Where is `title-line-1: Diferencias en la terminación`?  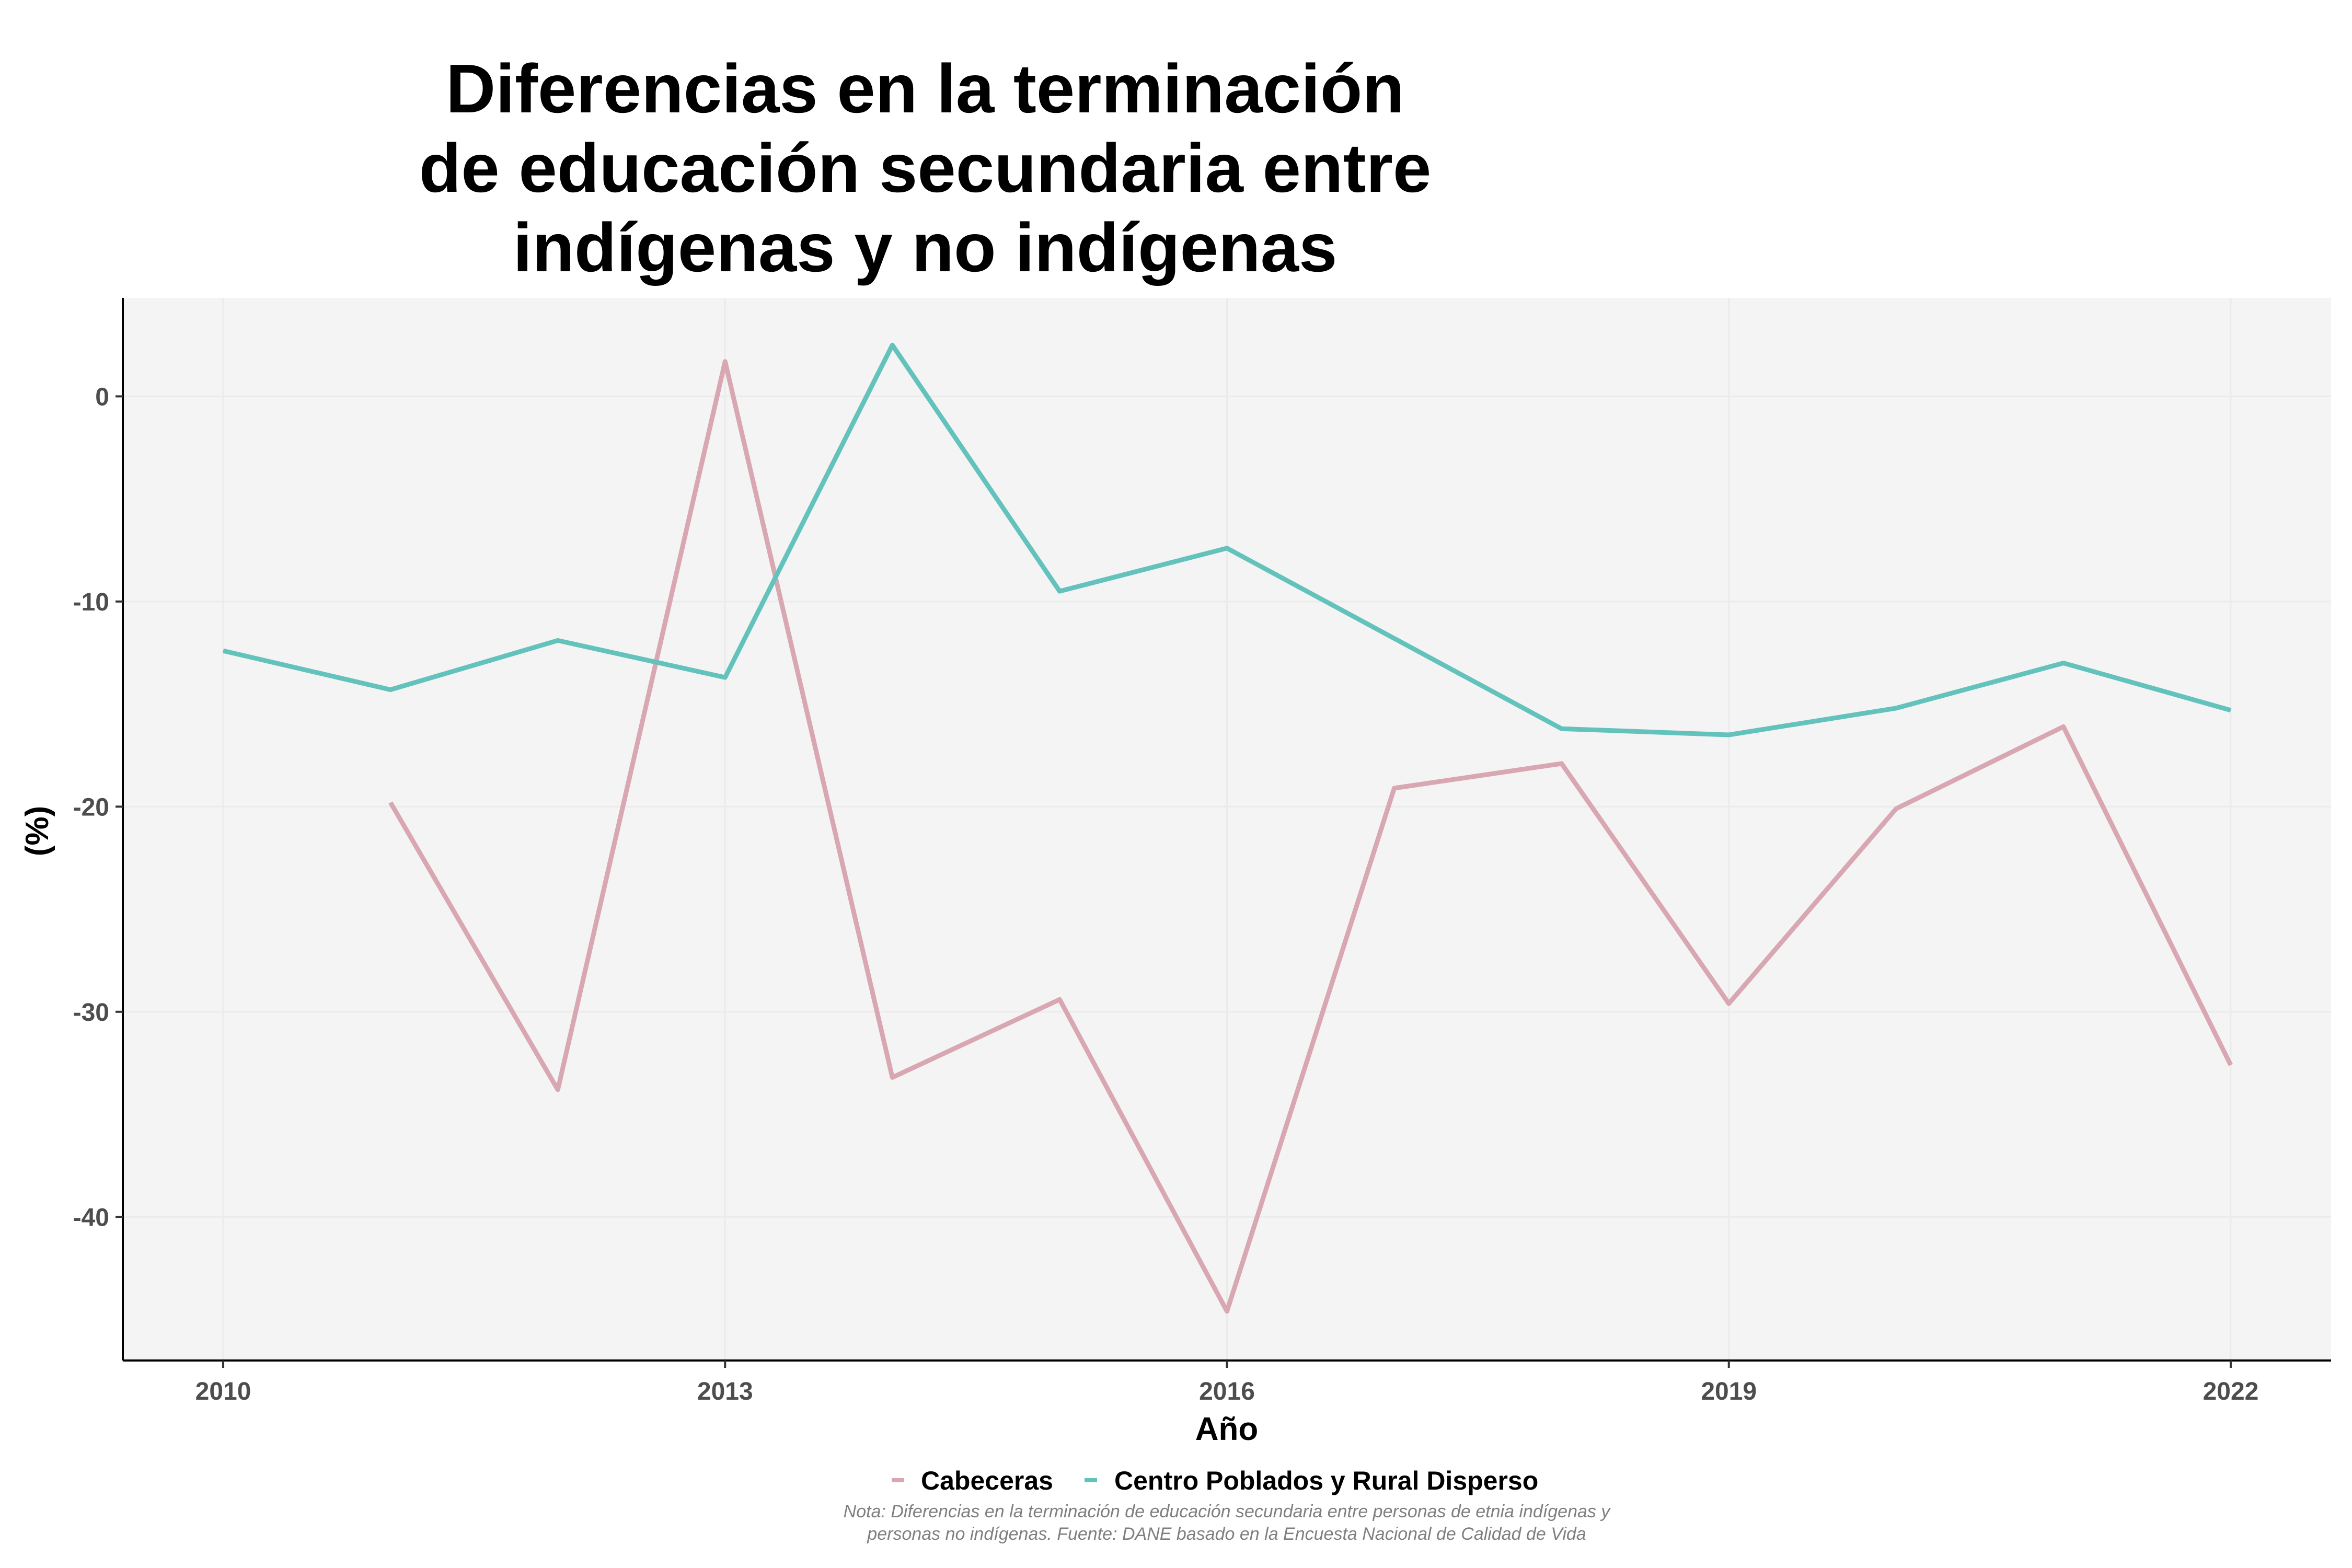 title-line-1: Diferencias en la terminación is located at coordinates (925, 88).